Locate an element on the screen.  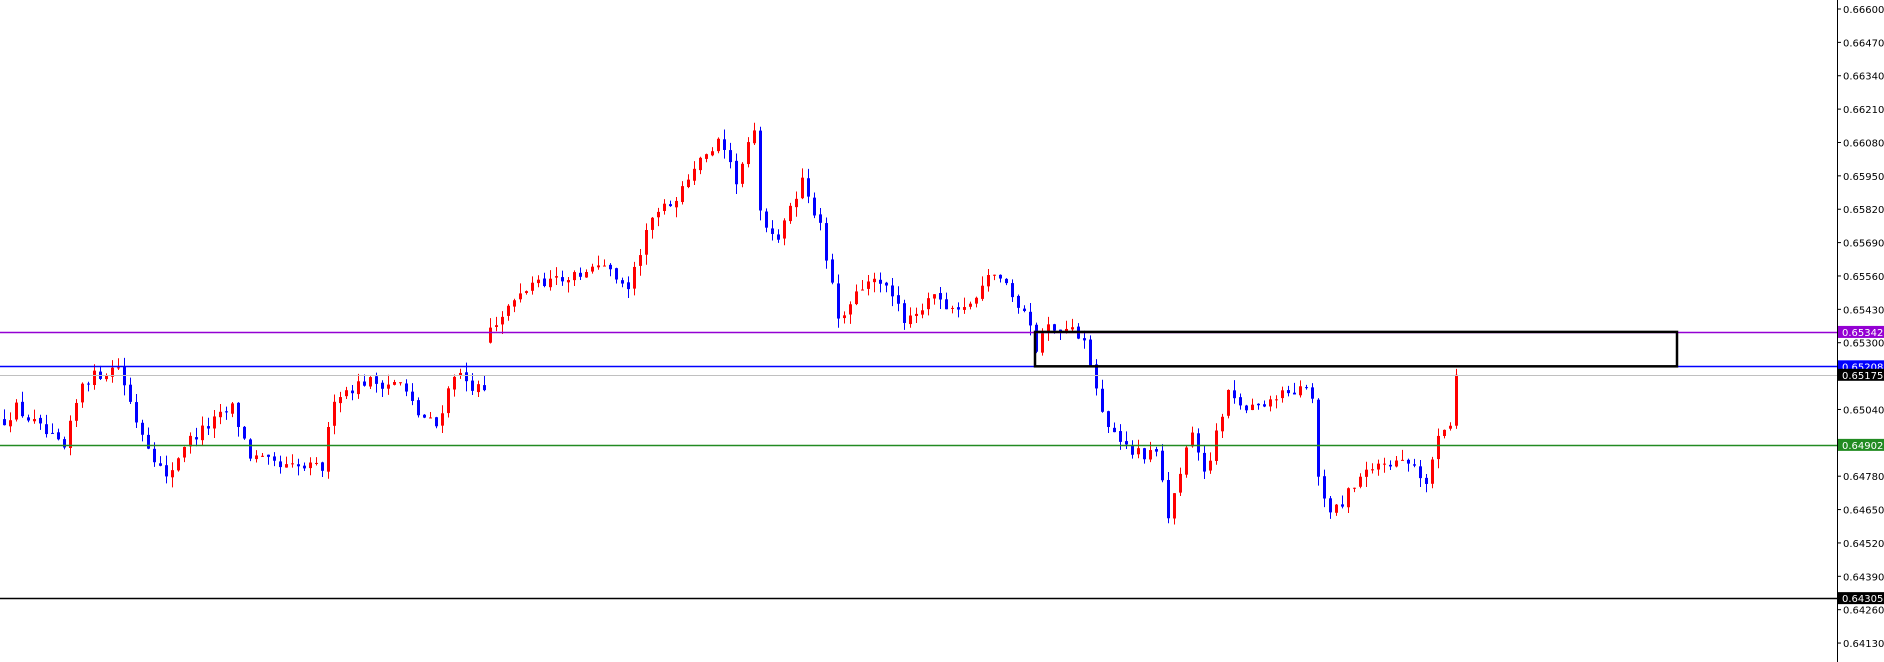
axis-tick-label: 0.65950 is located at coordinates (1863, 177).